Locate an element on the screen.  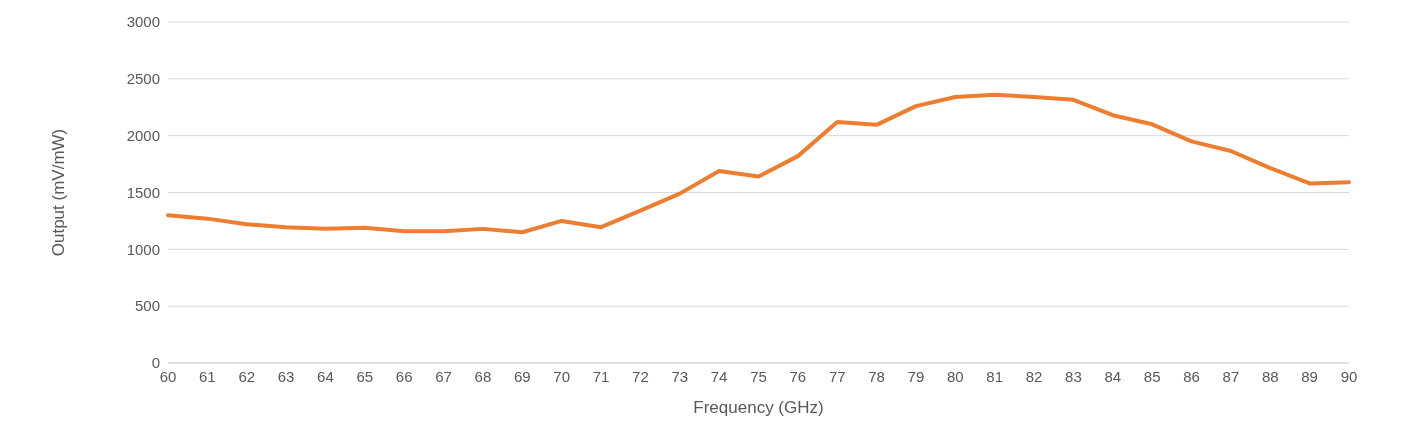
x-tick-label: 72 is located at coordinates (640, 376).